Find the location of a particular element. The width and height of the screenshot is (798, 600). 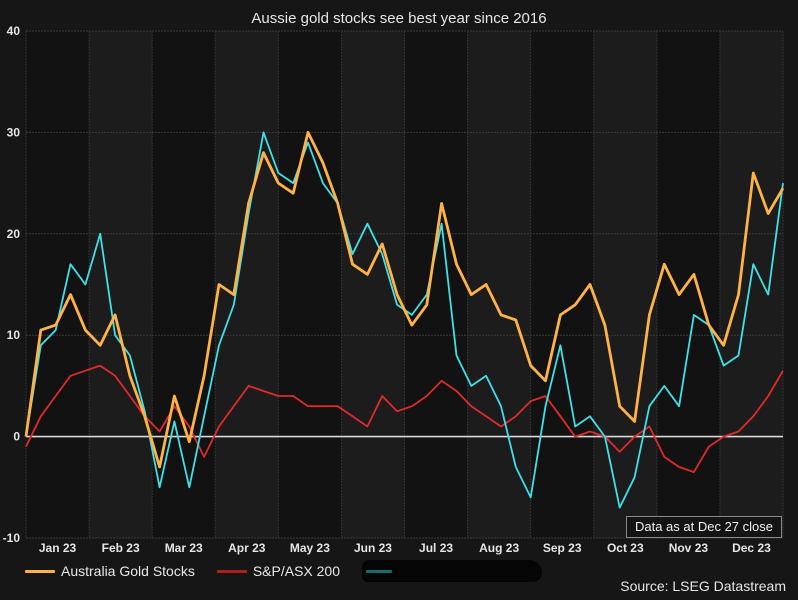

x-tick-label: Jul 23 is located at coordinates (436, 548).